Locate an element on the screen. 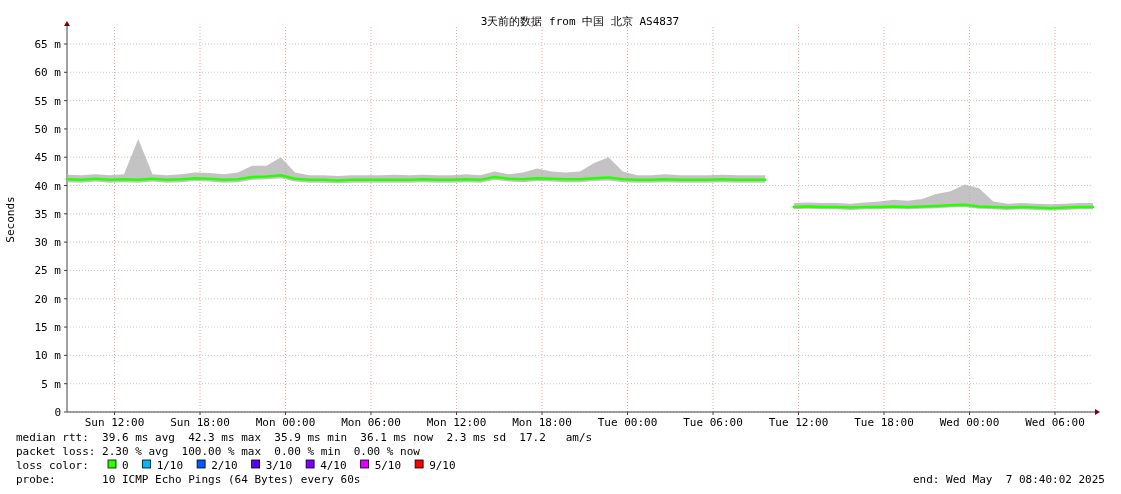 The width and height of the screenshot is (1121, 494). y-tick-label: 65 m is located at coordinates (48, 44).